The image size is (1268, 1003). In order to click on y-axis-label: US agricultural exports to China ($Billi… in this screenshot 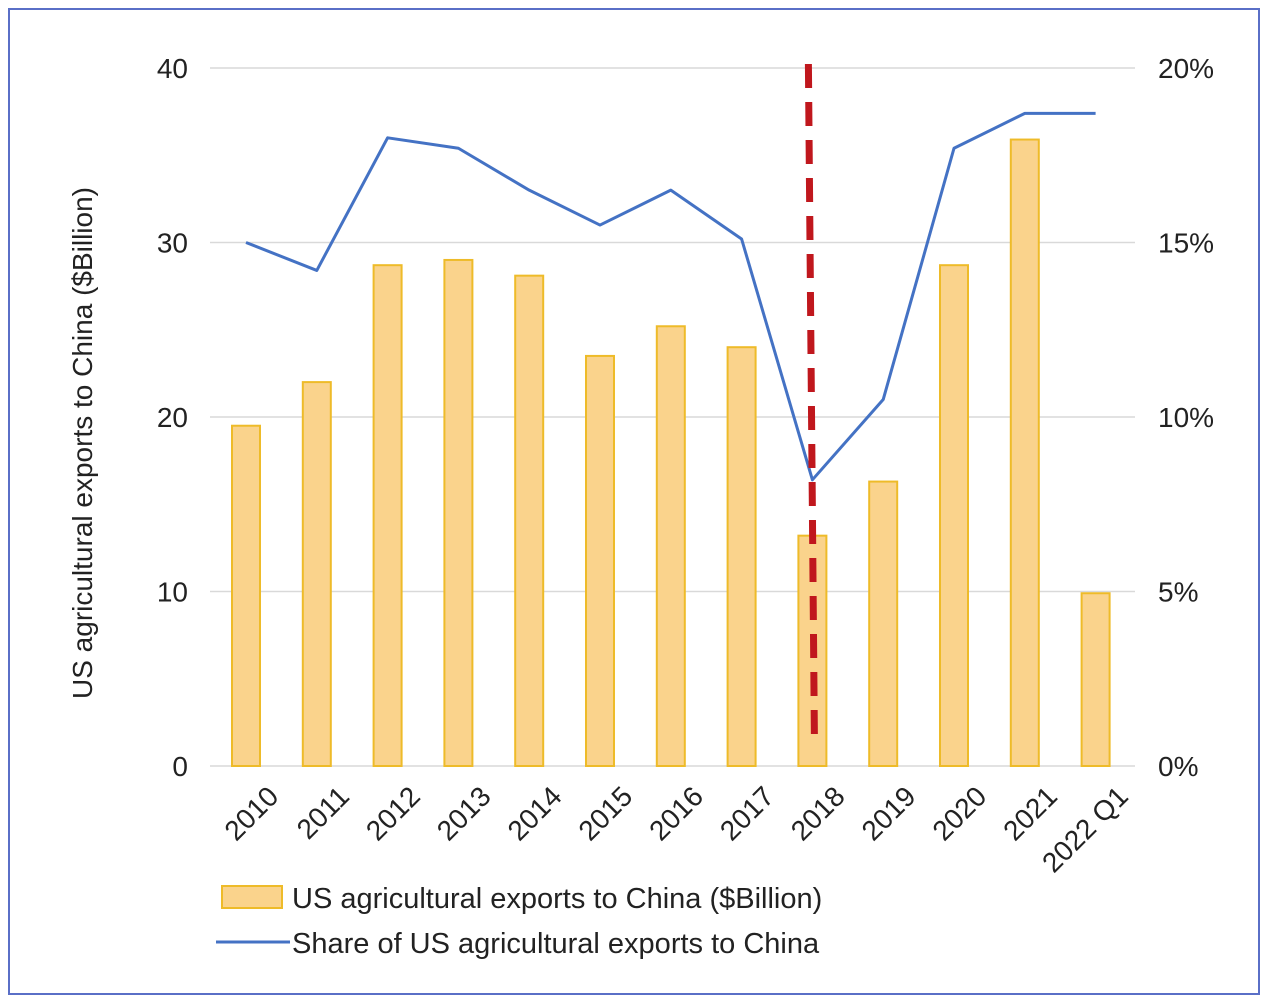, I will do `click(82, 443)`.